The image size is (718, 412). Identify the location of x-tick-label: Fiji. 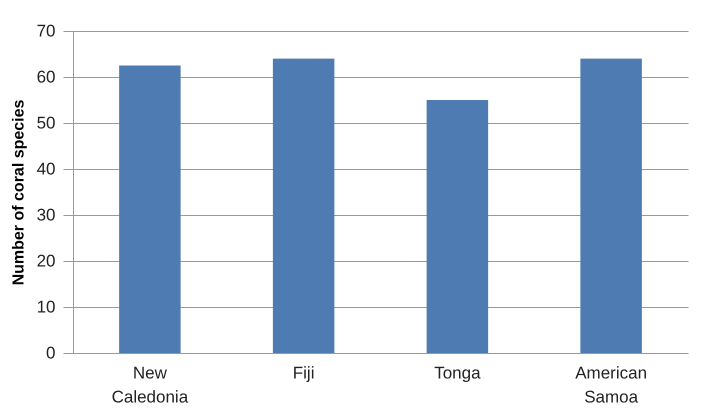
(303, 373).